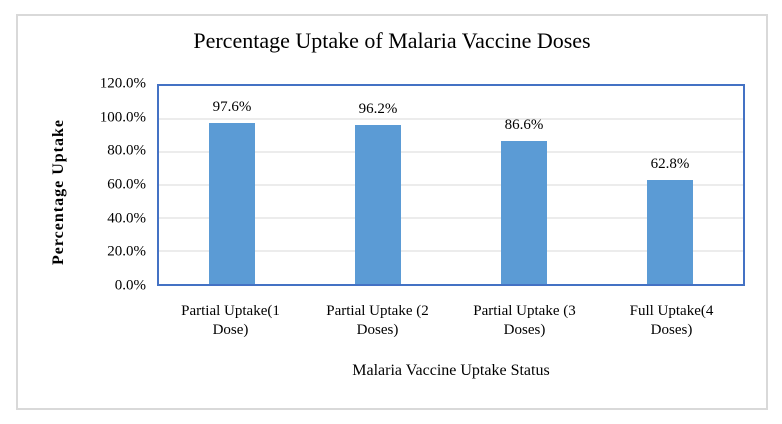 The image size is (782, 424). Describe the element at coordinates (671, 320) in the screenshot. I see `x-category-label: Full Uptake(4 Doses)` at that location.